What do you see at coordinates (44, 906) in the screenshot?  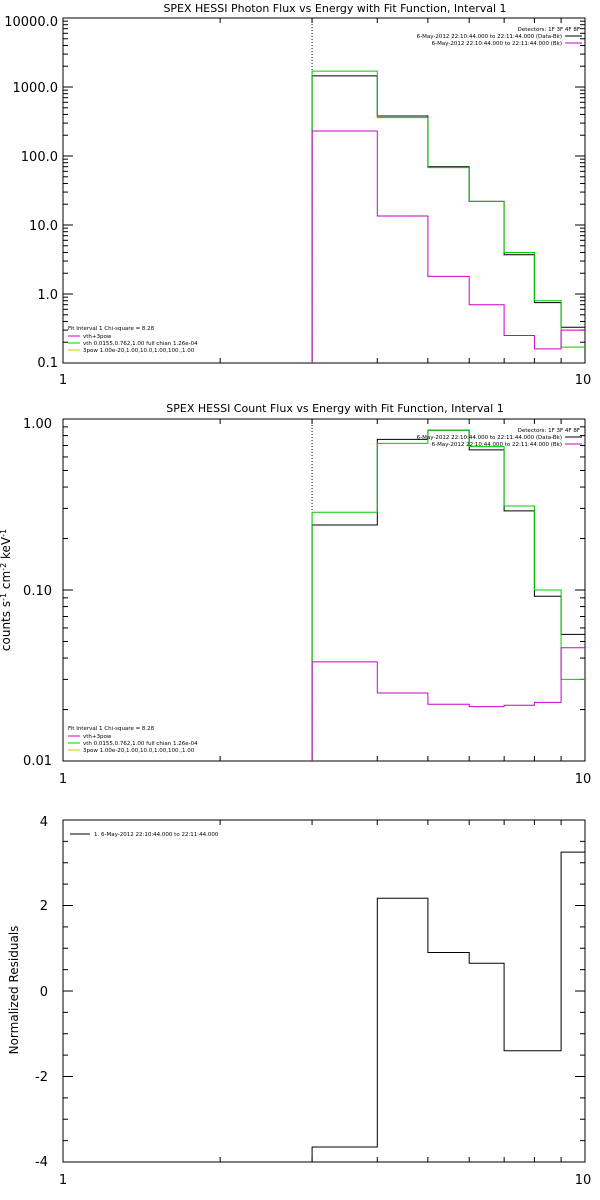 I see `residuals-ytick-2: 2` at bounding box center [44, 906].